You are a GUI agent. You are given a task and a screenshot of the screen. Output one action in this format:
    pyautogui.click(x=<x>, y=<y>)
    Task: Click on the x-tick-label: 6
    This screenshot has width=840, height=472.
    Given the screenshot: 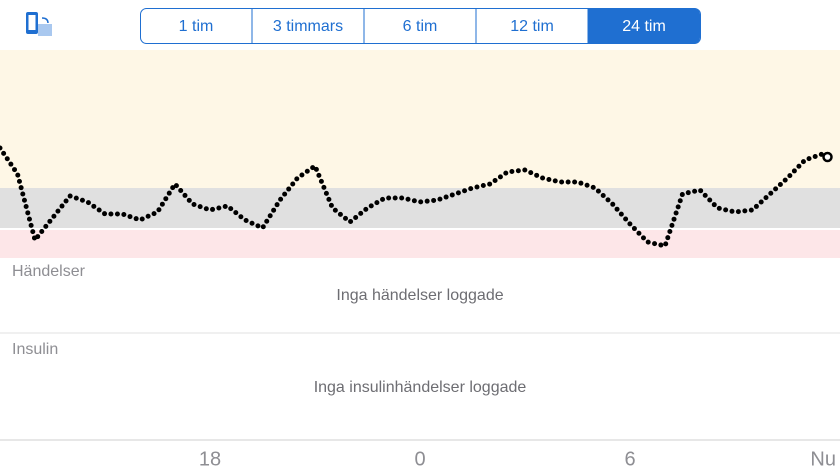 What is the action you would take?
    pyautogui.click(x=629, y=459)
    